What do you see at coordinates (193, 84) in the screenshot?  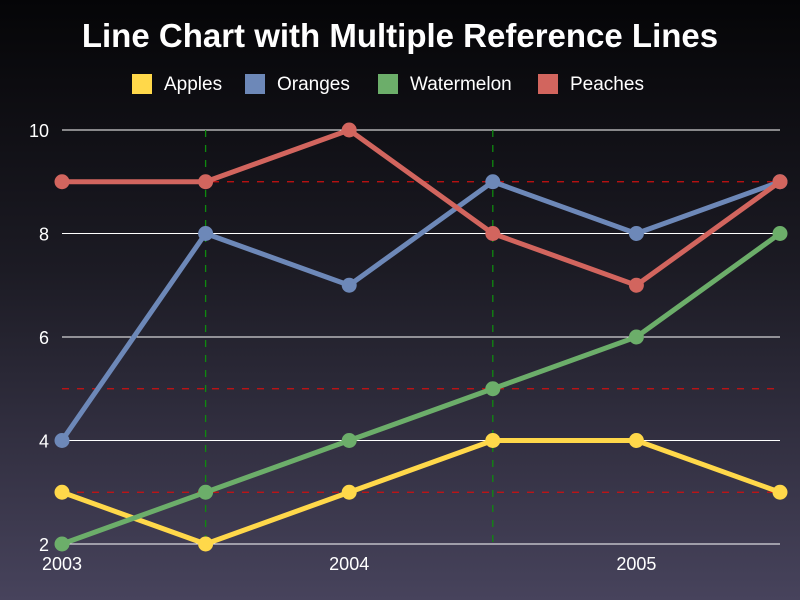 I see `legend-label-apples: Apples` at bounding box center [193, 84].